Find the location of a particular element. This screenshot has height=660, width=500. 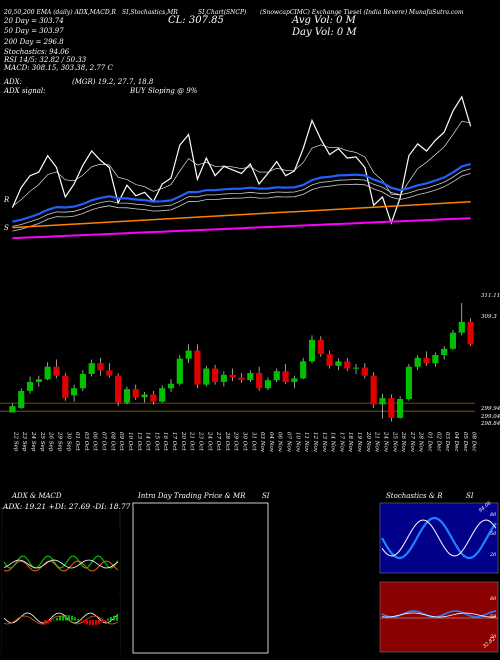

date-label-39: 19 Nov is located at coordinates (359, 442).